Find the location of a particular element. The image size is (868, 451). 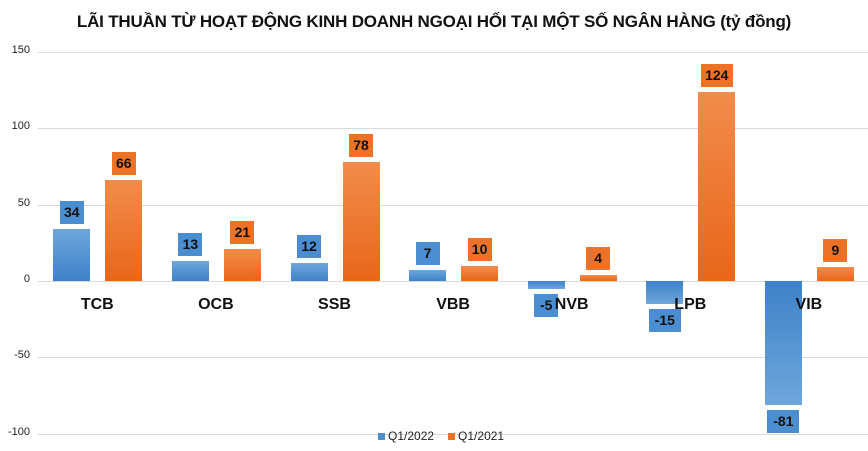

legend-label: Q1/2021 is located at coordinates (481, 436).